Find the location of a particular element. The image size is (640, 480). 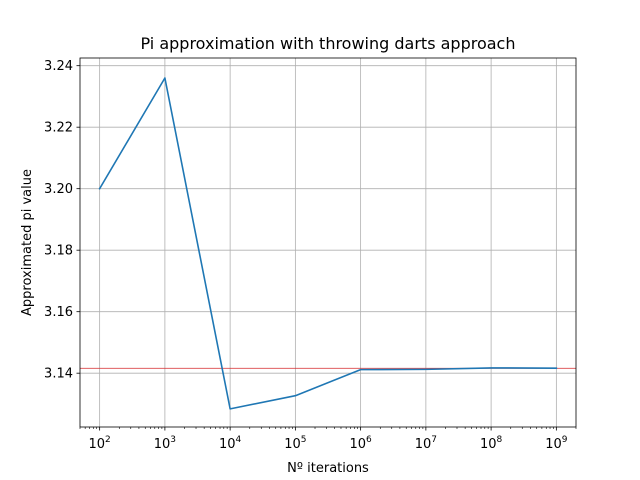

x-tick-label: 10⁹ is located at coordinates (556, 443).